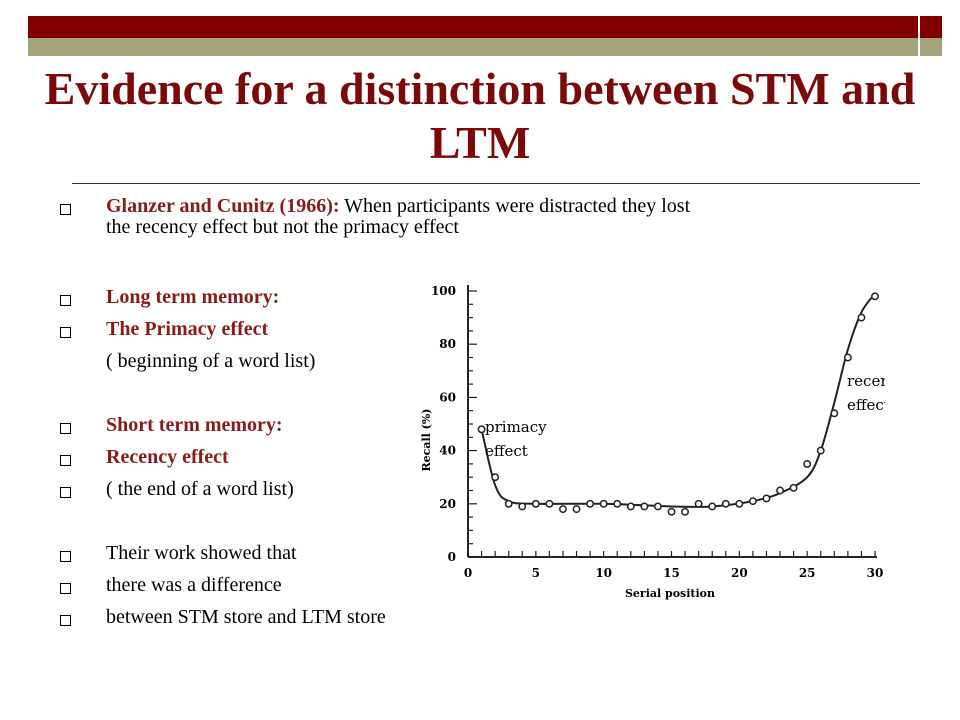  What do you see at coordinates (187, 329) in the screenshot?
I see `bullet-heading: The Primacy effect` at bounding box center [187, 329].